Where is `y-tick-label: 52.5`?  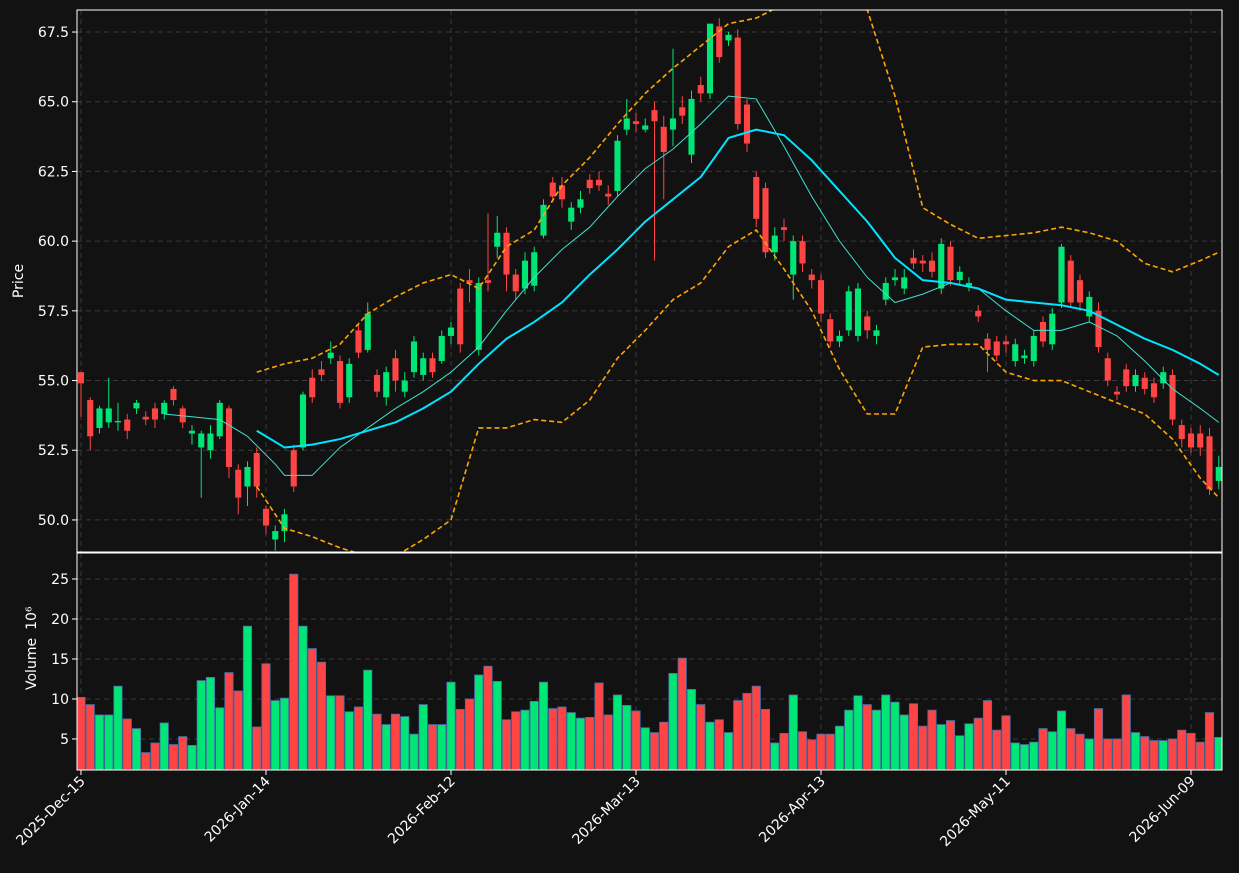
y-tick-label: 52.5 is located at coordinates (53, 451).